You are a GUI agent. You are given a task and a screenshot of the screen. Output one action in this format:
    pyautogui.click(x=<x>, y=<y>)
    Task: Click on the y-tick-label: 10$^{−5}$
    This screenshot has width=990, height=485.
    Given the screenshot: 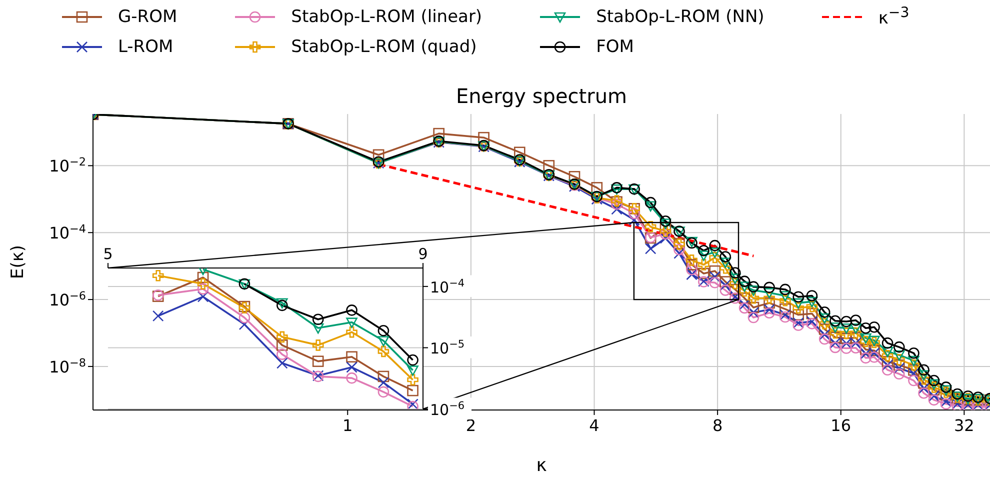 What is the action you would take?
    pyautogui.click(x=447, y=348)
    